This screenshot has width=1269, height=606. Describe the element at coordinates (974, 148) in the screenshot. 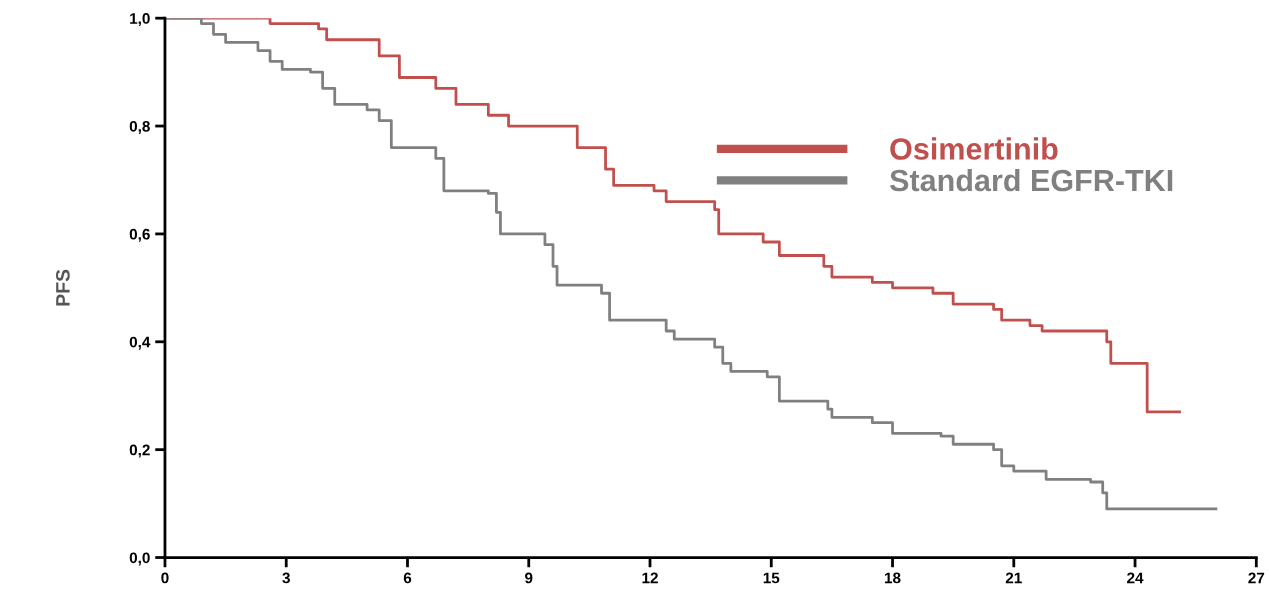

I see `legend-label: Osimertinib` at that location.